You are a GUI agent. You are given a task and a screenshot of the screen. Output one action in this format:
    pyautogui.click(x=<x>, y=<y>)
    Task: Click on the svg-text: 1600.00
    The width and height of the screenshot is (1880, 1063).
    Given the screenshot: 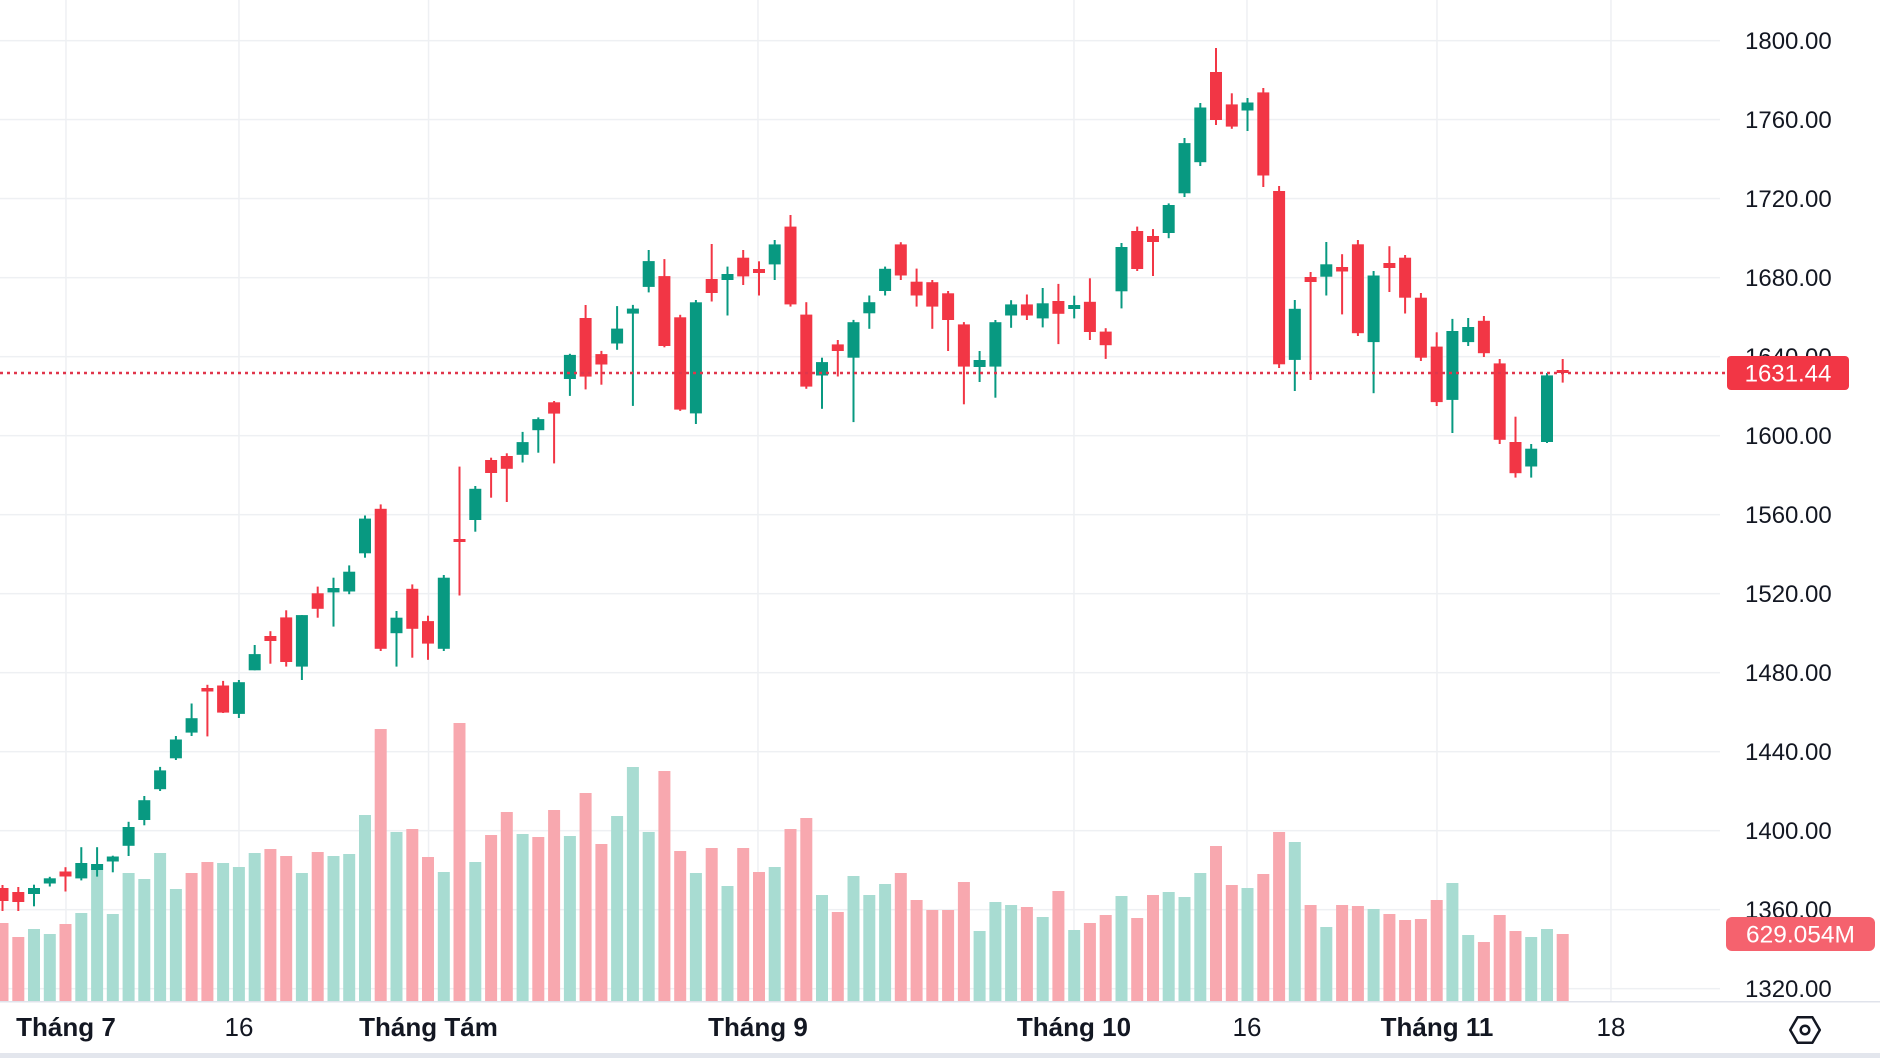 What is the action you would take?
    pyautogui.click(x=1788, y=436)
    